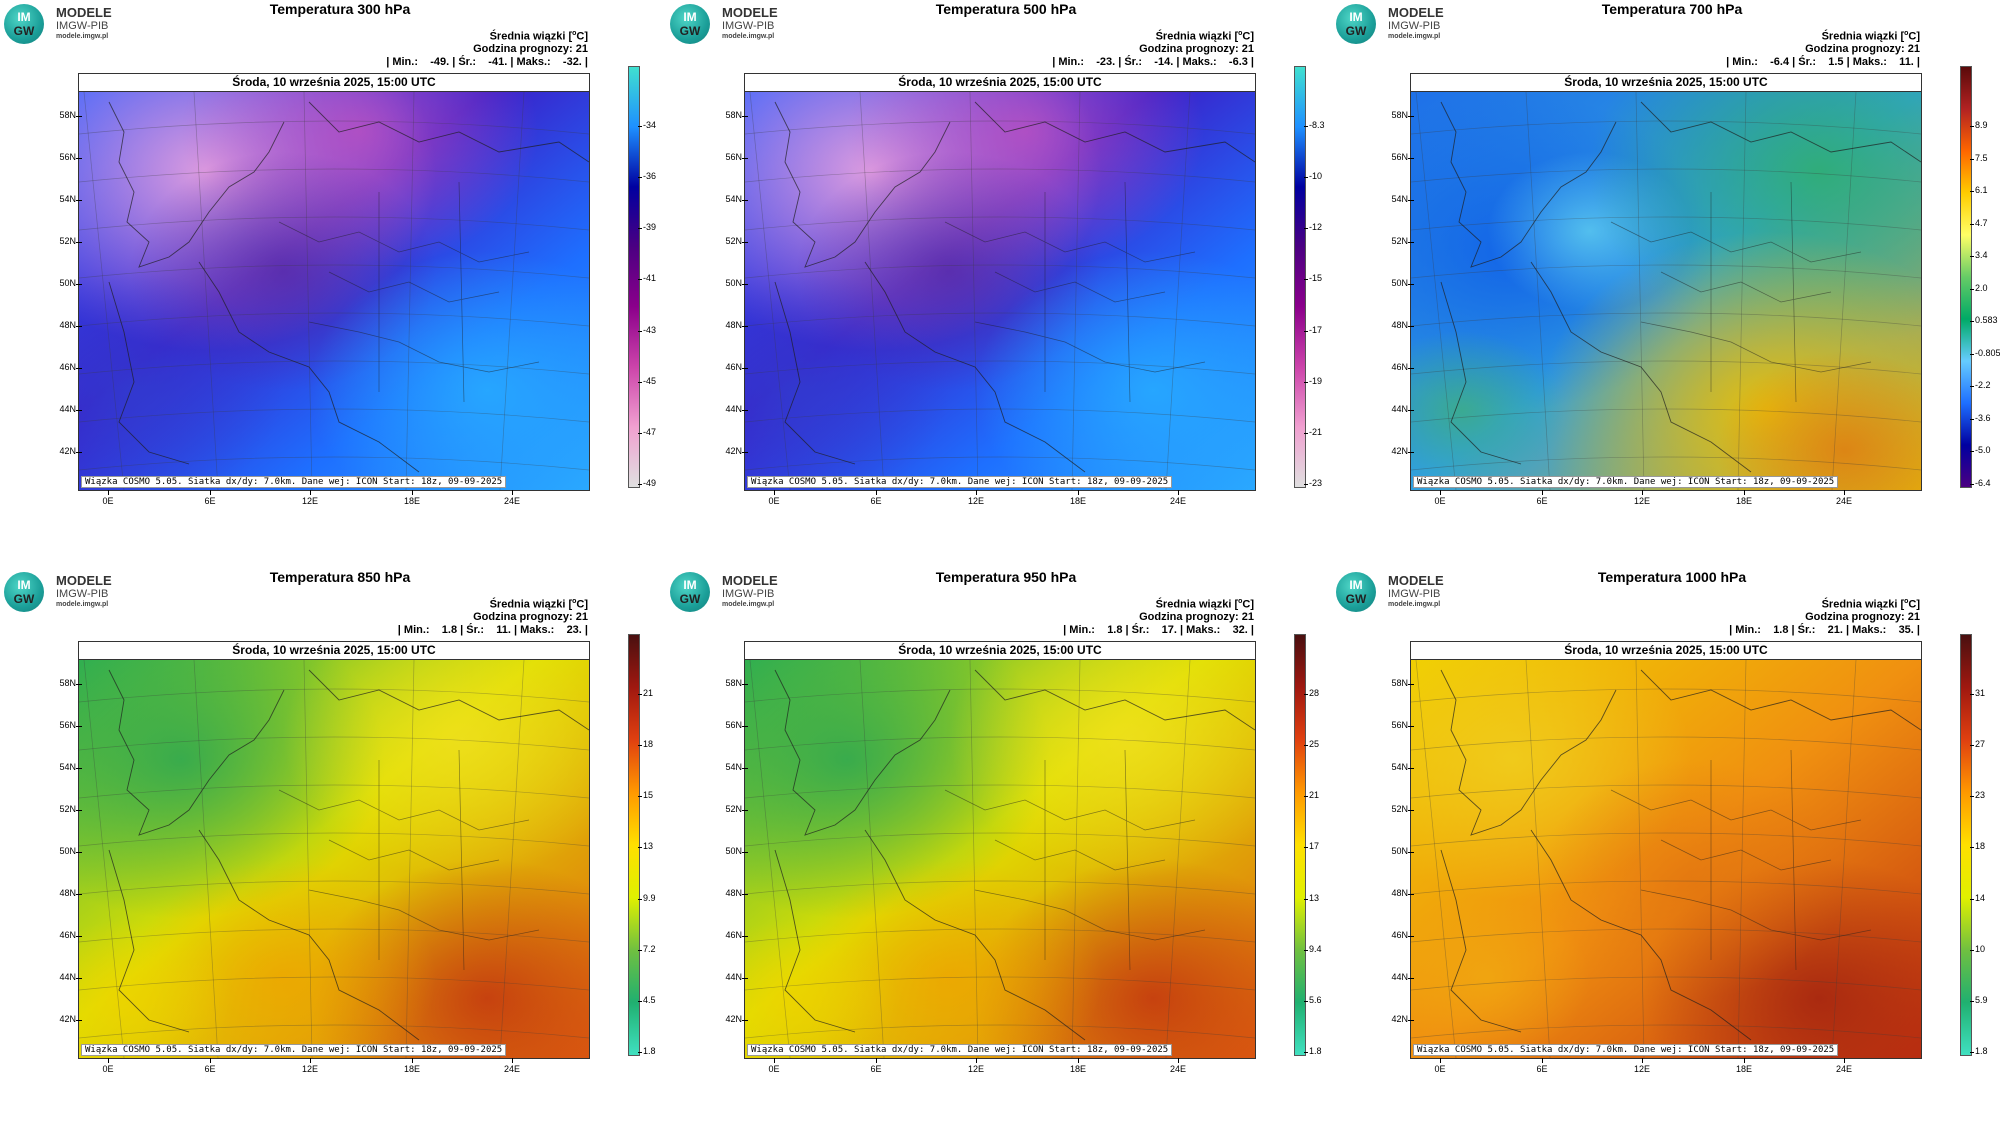  Describe the element at coordinates (1158, 629) in the screenshot. I see `stats-line: | Min.: 1.8 | Śr.: 17. | Maks.: 32. |` at that location.